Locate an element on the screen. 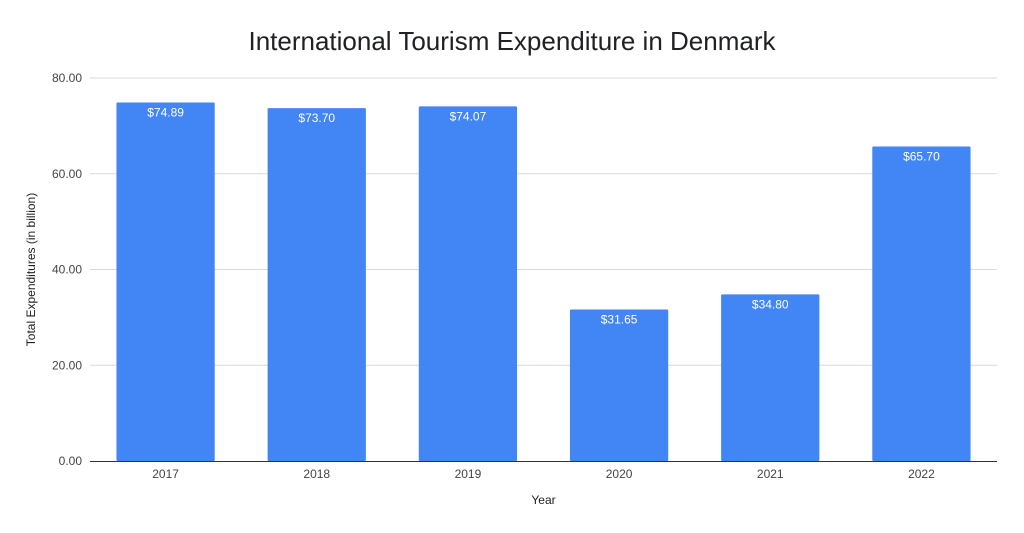 This screenshot has width=1024, height=533. y-tick-label: 80.00 is located at coordinates (67, 78).